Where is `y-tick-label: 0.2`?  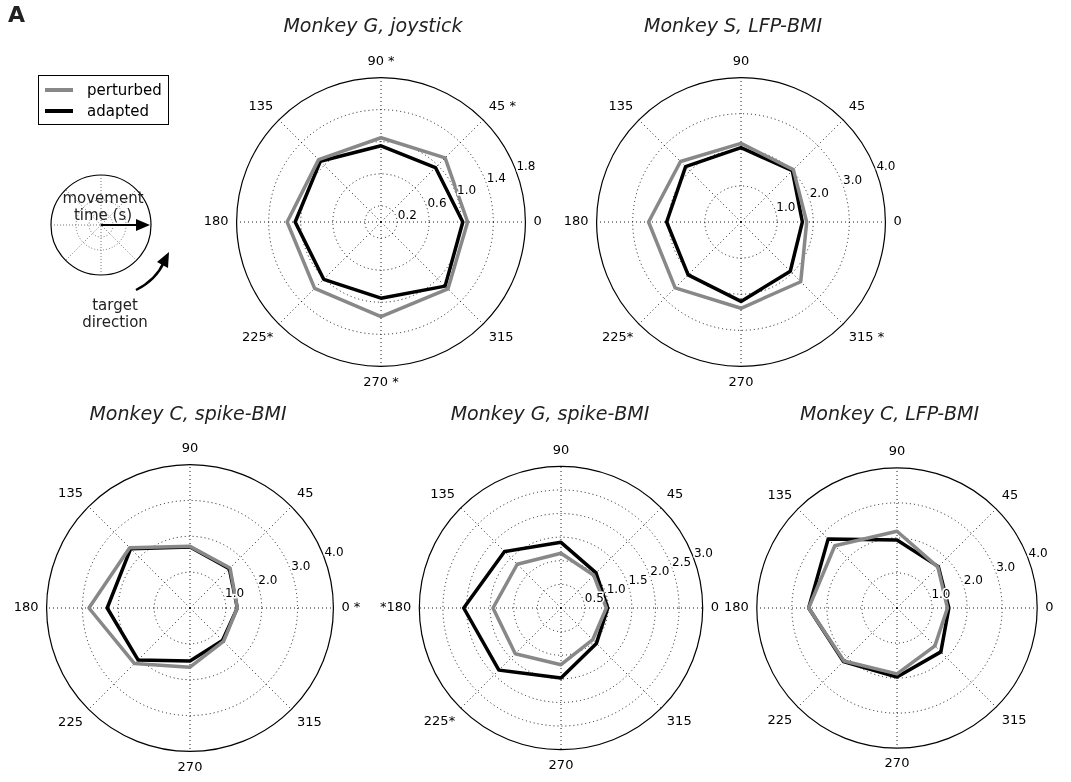
y-tick-label: 0.2 is located at coordinates (407, 214).